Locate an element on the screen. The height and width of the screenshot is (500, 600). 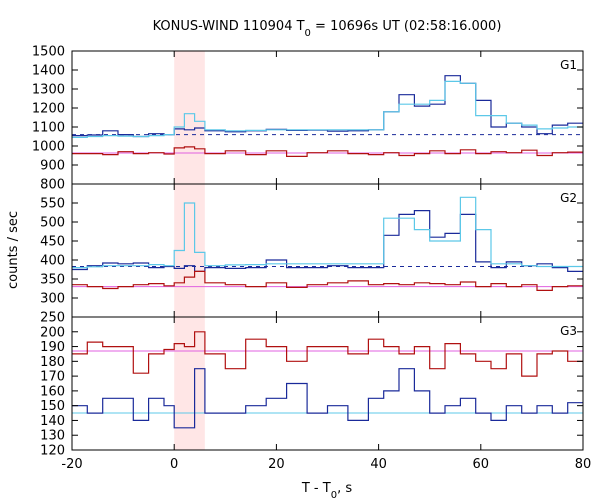
panel-label: G3 is located at coordinates (568, 331).